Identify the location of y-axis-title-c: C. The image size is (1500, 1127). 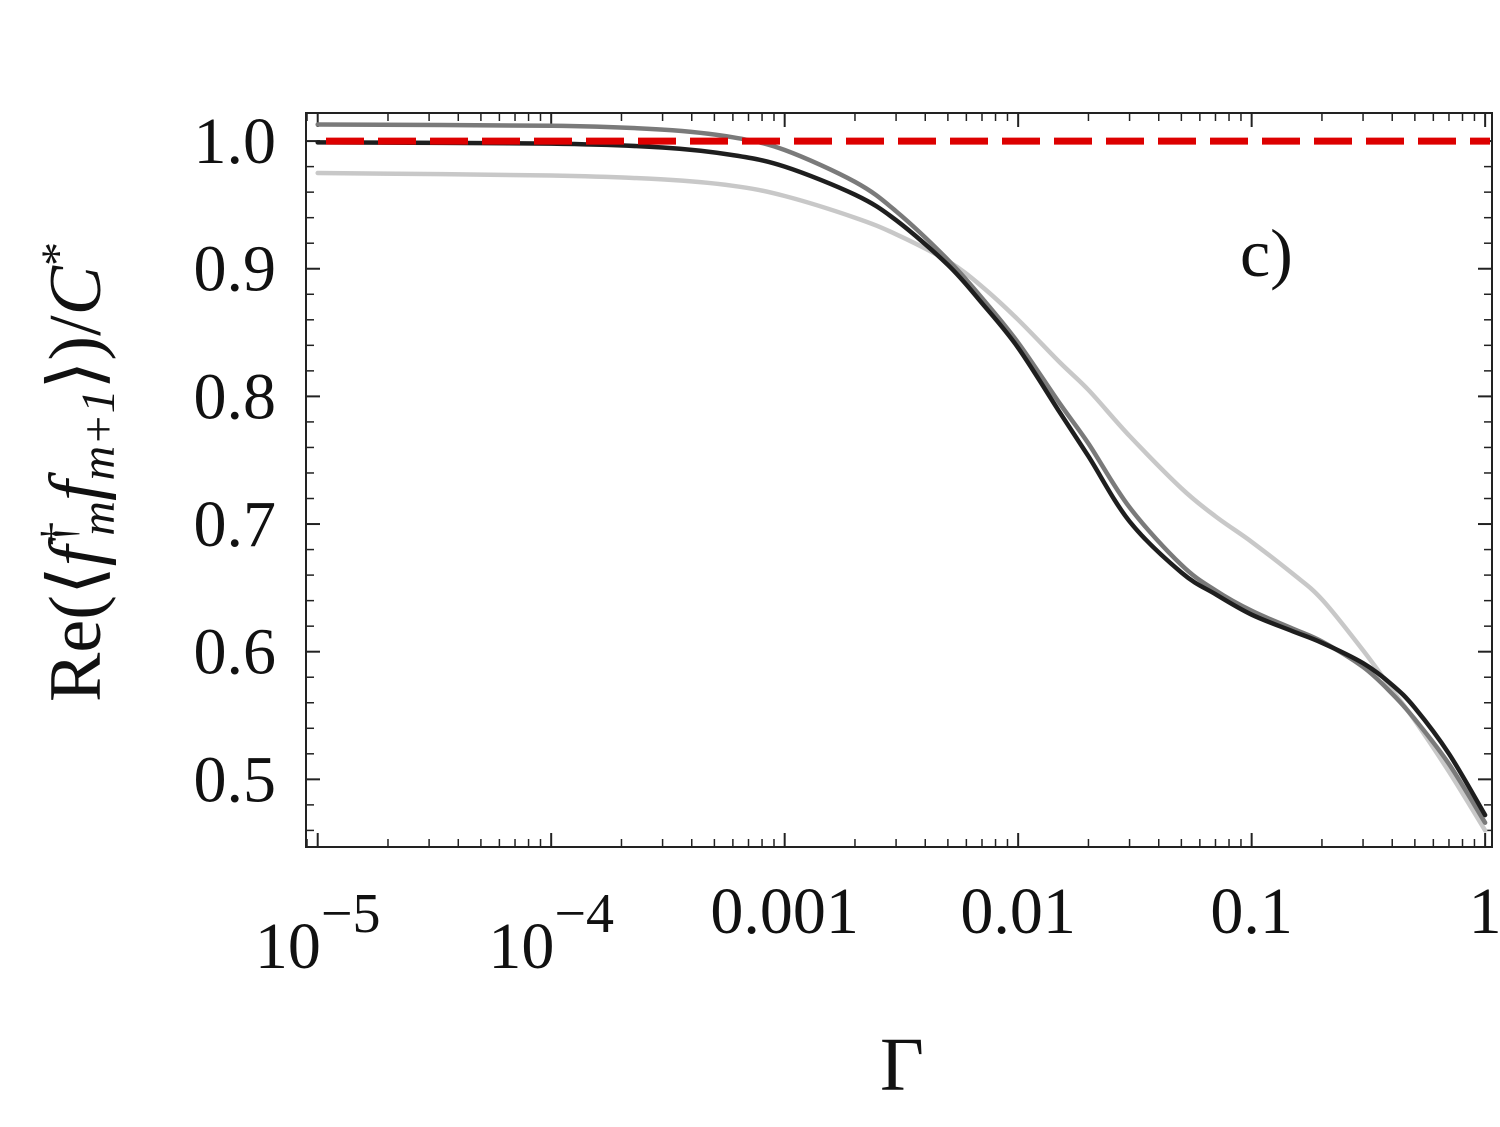
(76, 289).